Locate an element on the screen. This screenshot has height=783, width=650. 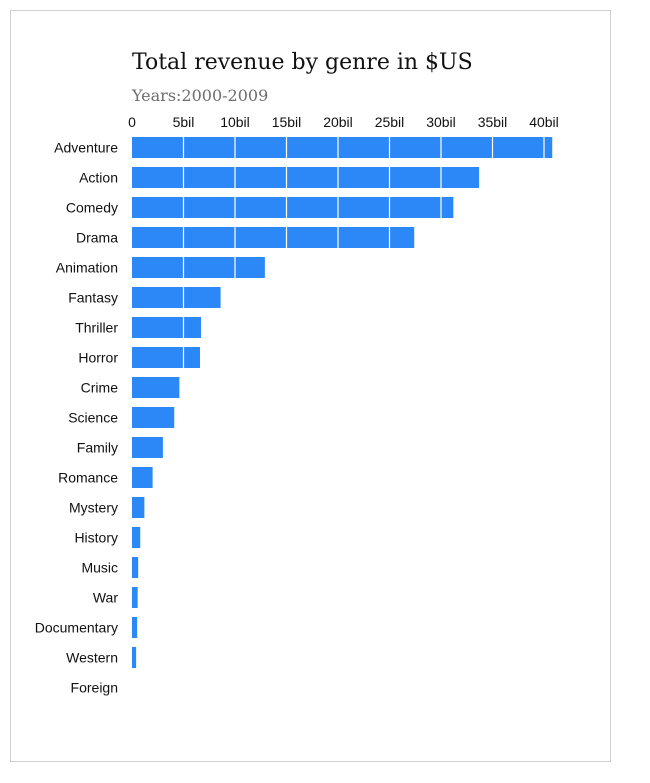
bar-animation is located at coordinates (198, 267).